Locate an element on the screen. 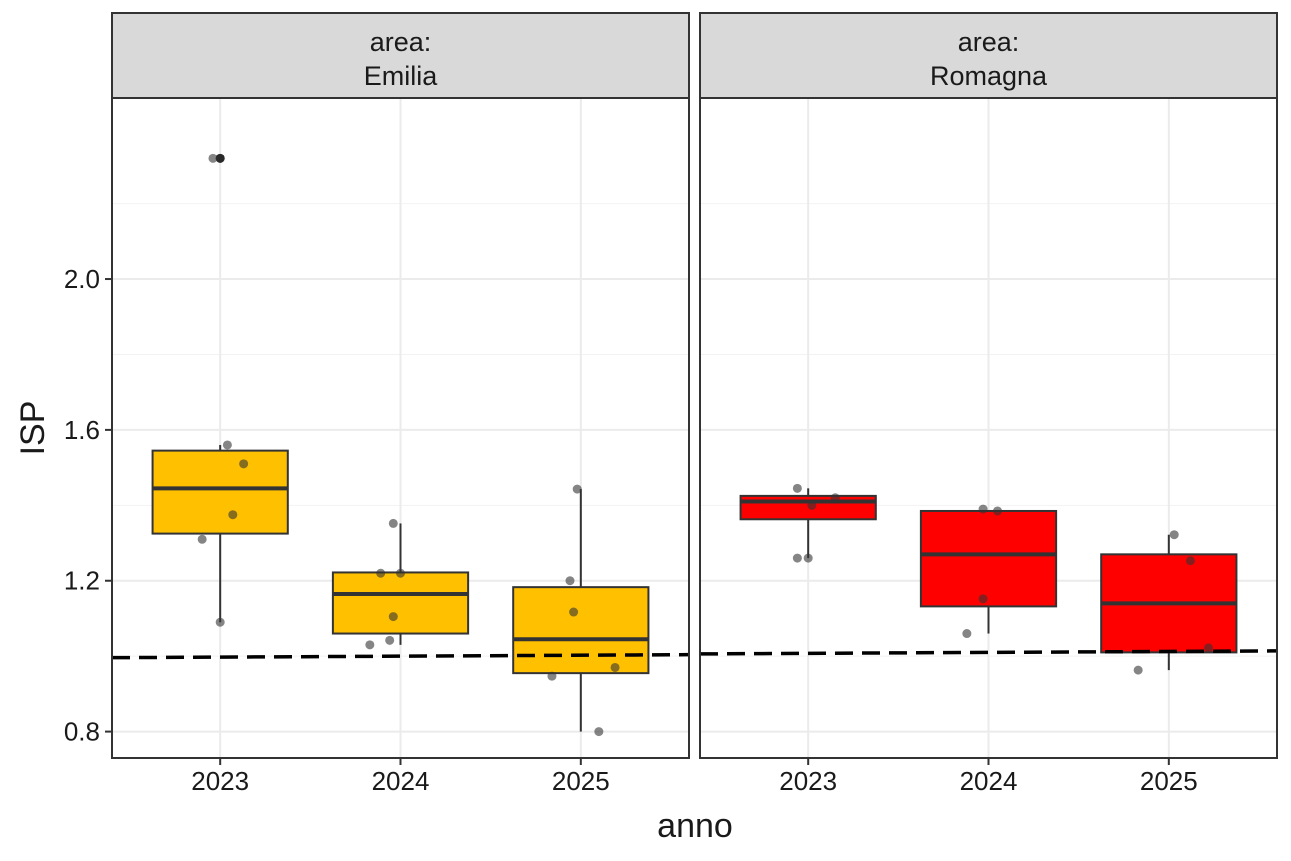  facet-strip: area: Romagna is located at coordinates (988, 55).